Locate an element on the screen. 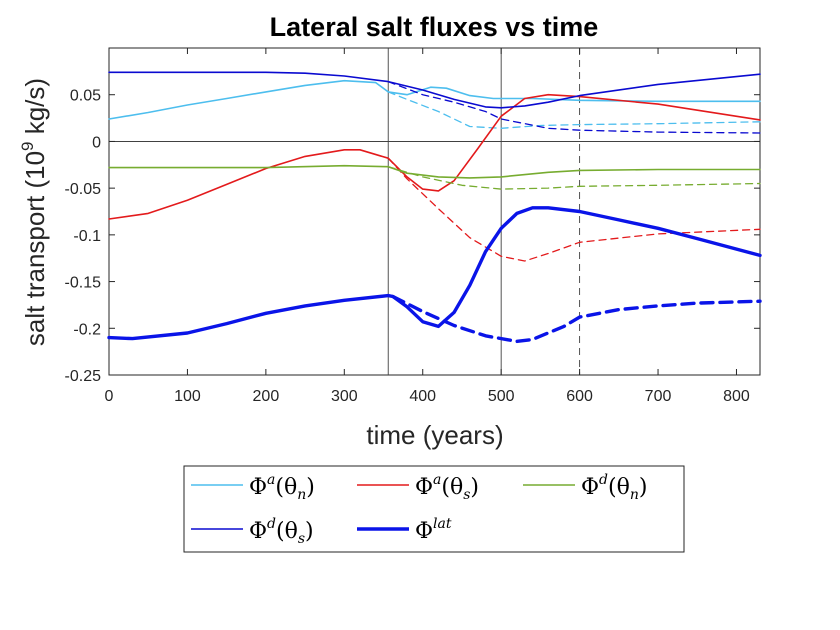 This screenshot has height=630, width=840. y-axis-label-main: salt transport (10 is located at coordinates (35, 248).